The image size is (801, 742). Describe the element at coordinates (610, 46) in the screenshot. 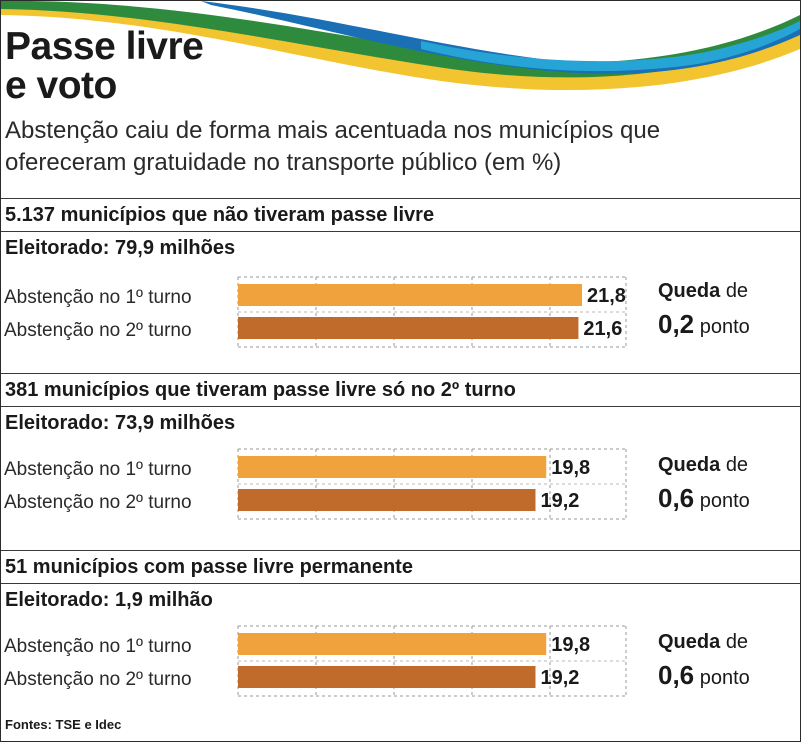

I see `wave-cyan-band` at that location.